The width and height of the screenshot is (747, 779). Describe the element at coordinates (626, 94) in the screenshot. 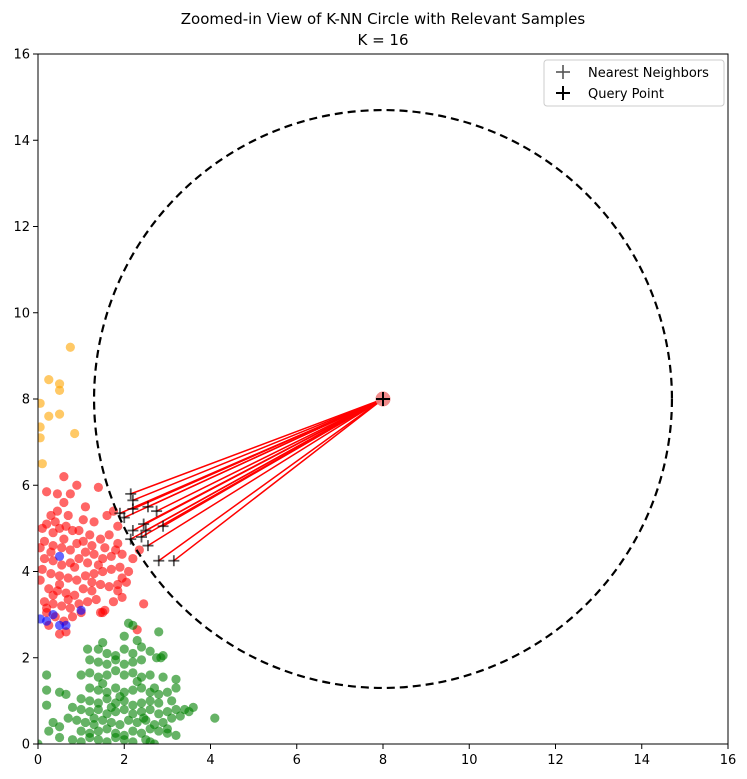

I see `legend-label-query-point: Query Point` at that location.